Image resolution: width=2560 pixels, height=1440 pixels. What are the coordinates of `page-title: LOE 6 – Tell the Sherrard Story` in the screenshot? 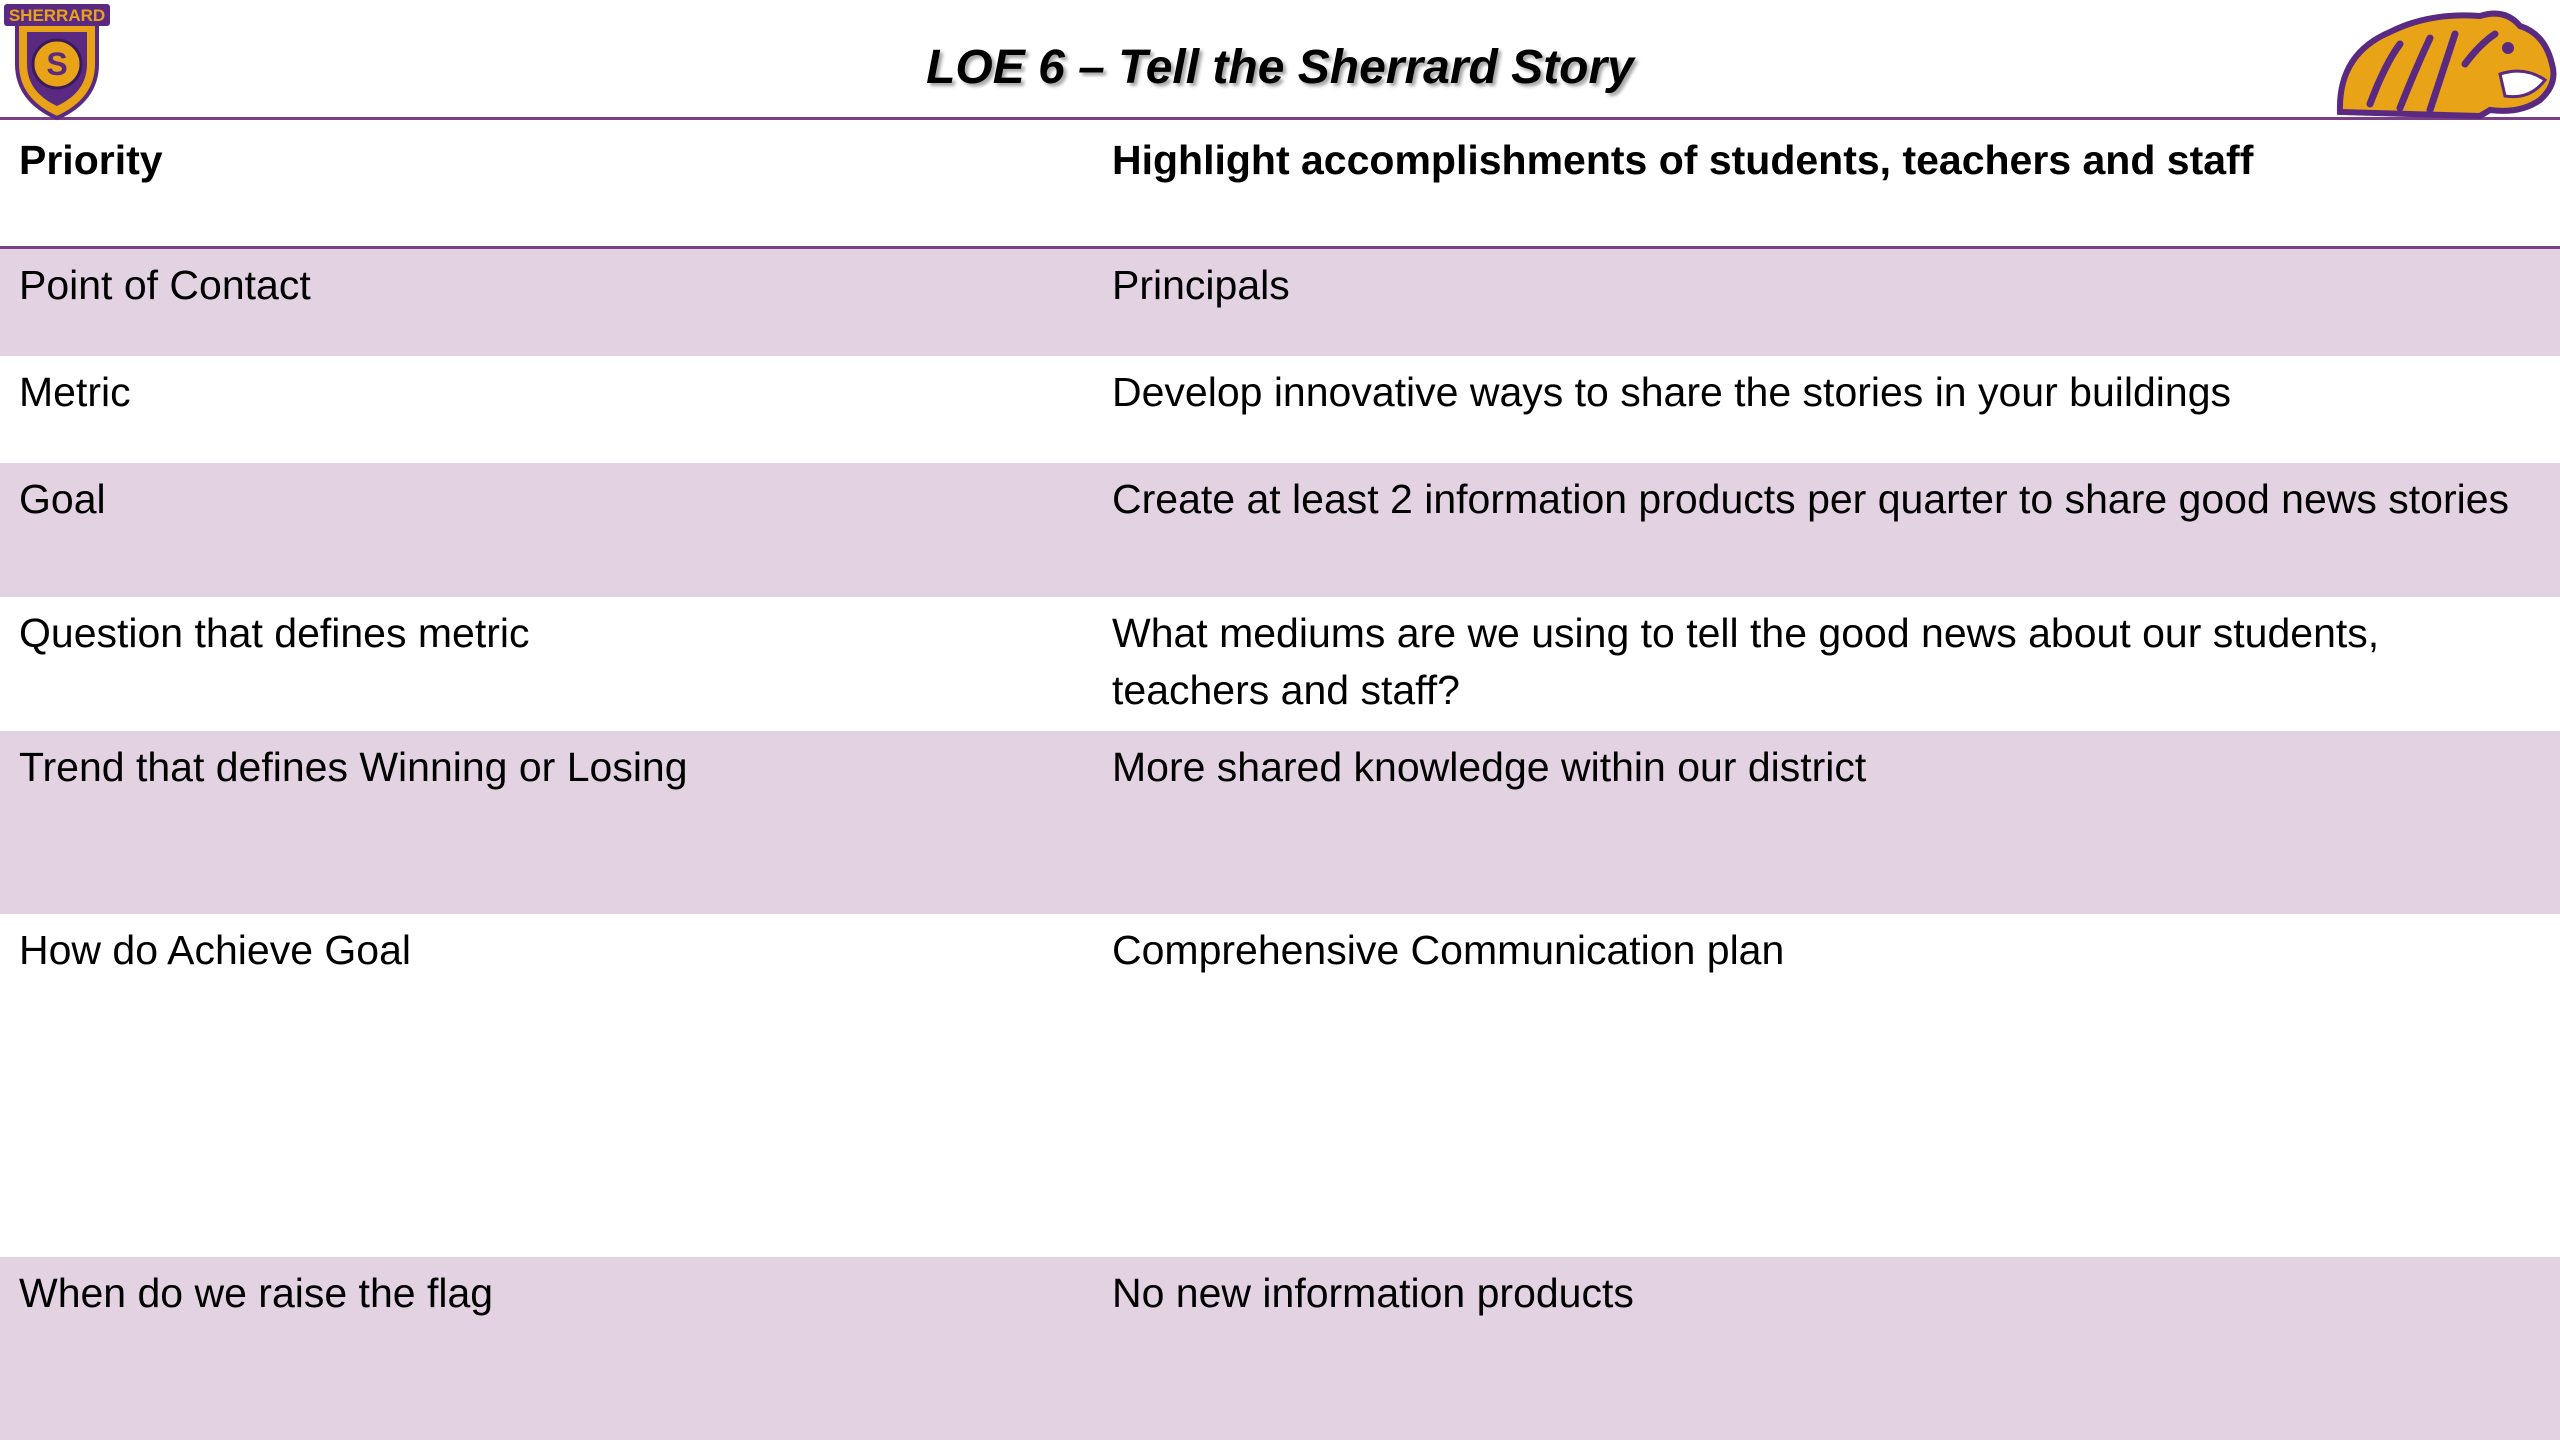 It's located at (1280, 67).